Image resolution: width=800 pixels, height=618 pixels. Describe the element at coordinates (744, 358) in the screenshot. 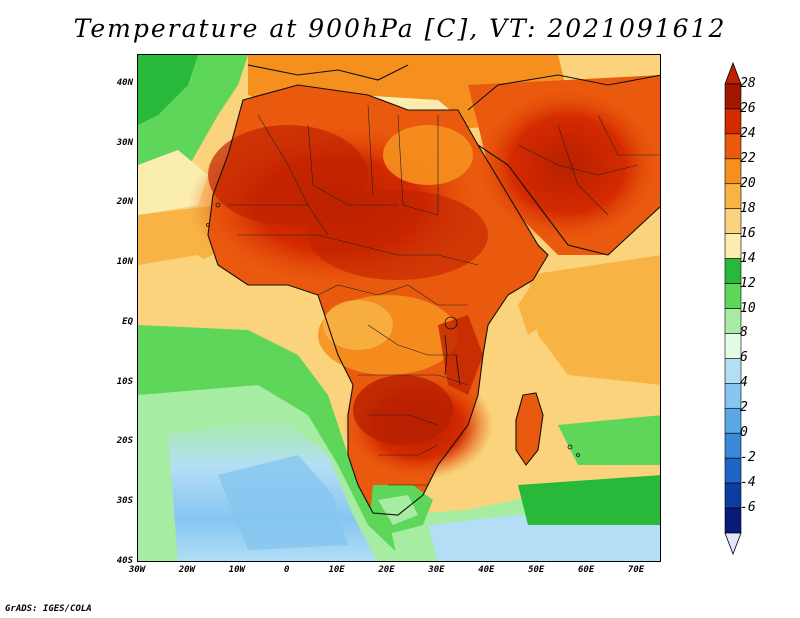

I see `colorbar-label: 6` at that location.